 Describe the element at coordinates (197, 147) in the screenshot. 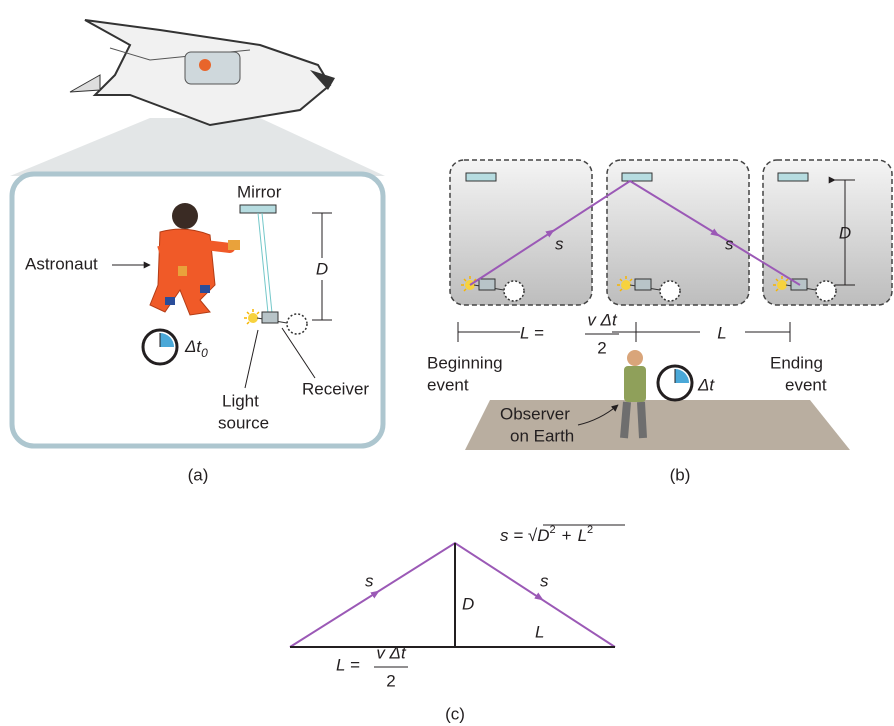

I see `view-cone` at that location.